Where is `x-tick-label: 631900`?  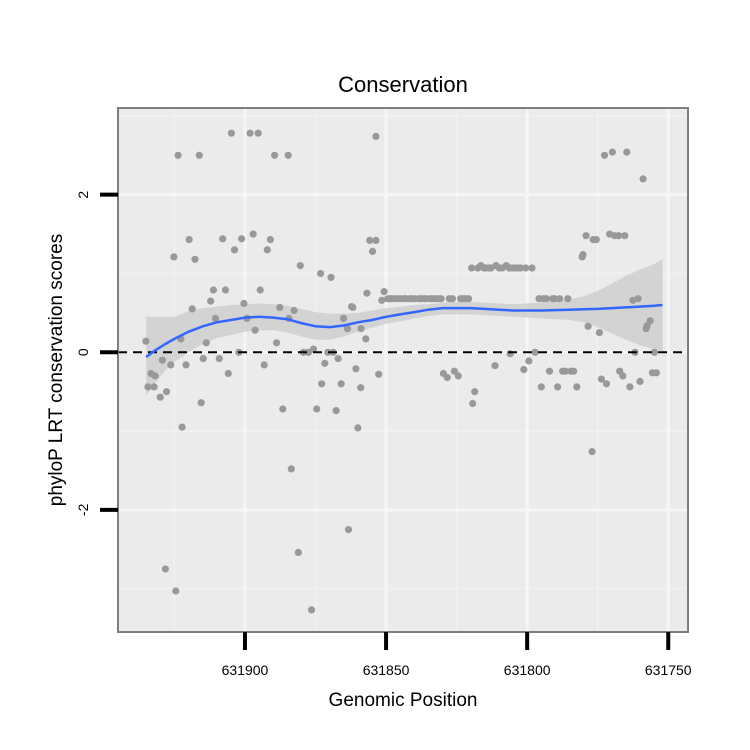 x-tick-label: 631900 is located at coordinates (245, 670).